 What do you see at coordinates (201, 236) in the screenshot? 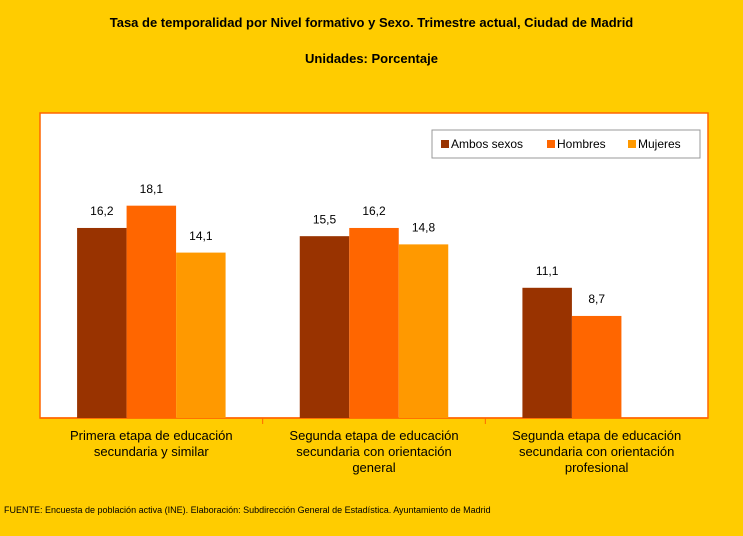
I see `data-label: 14,1` at bounding box center [201, 236].